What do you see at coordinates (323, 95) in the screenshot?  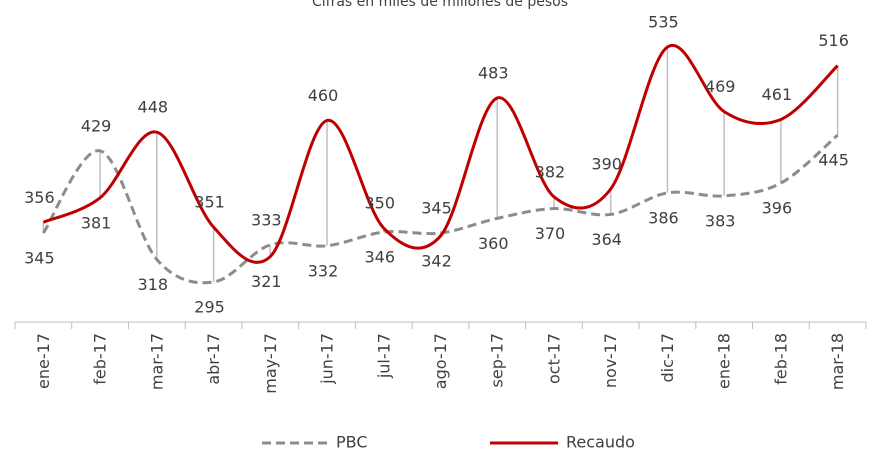 I see `data-label: 460` at bounding box center [323, 95].